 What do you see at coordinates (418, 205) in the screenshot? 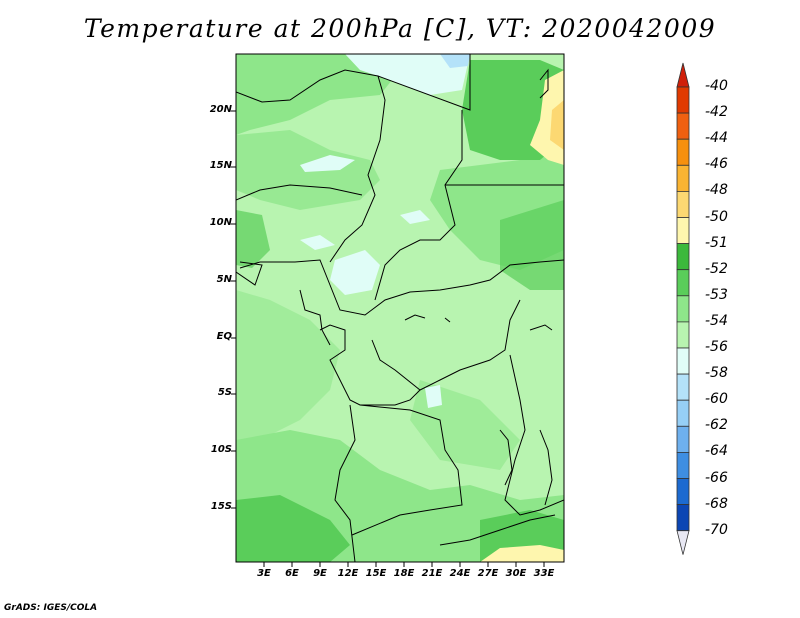
I see `border-chad-sudan` at bounding box center [418, 205].